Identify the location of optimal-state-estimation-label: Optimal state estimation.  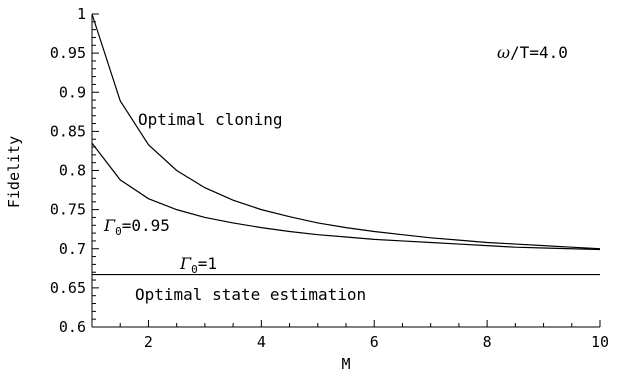
(250, 294).